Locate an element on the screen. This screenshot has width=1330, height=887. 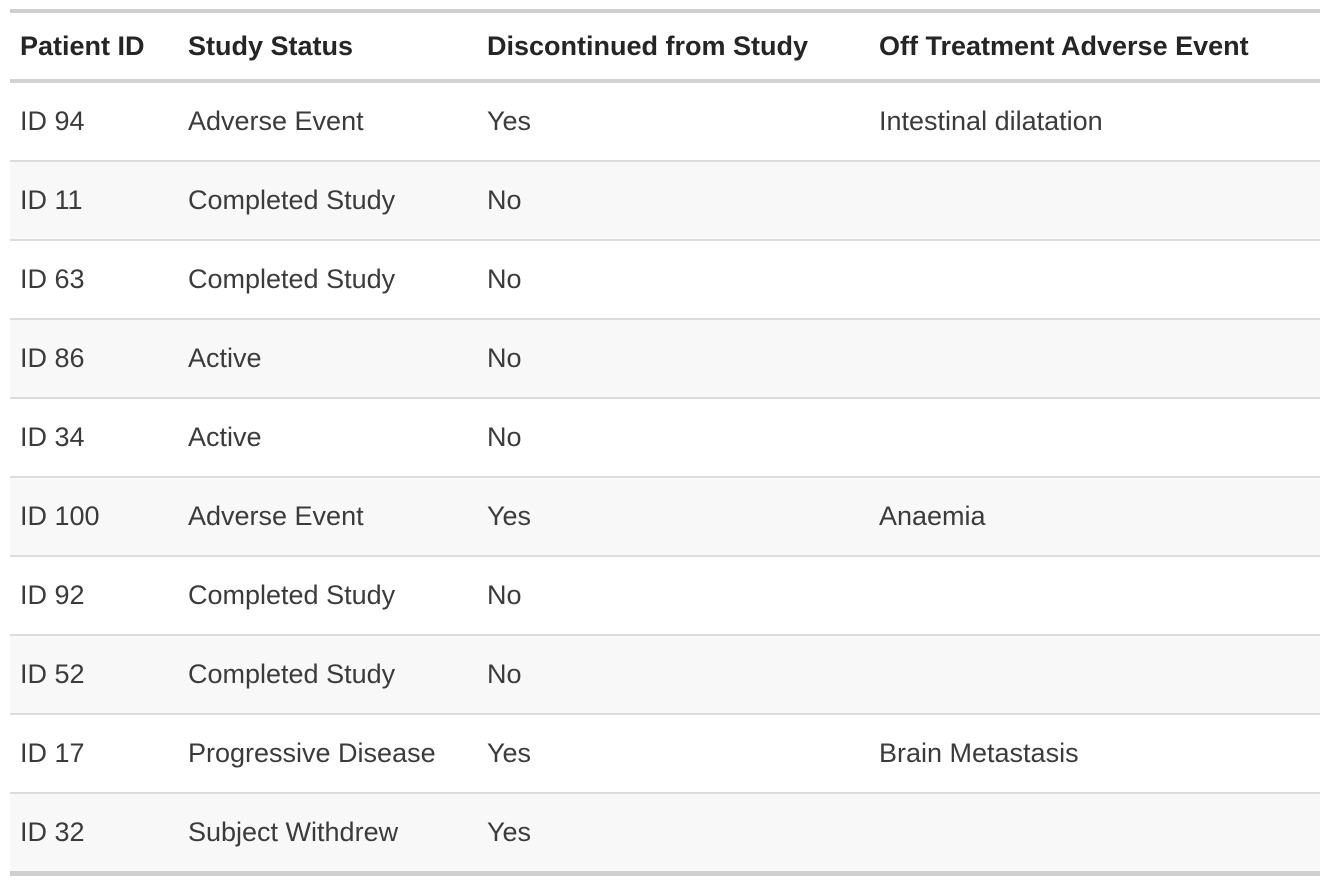
cell-study-status: Progressive Disease is located at coordinates (327, 753).